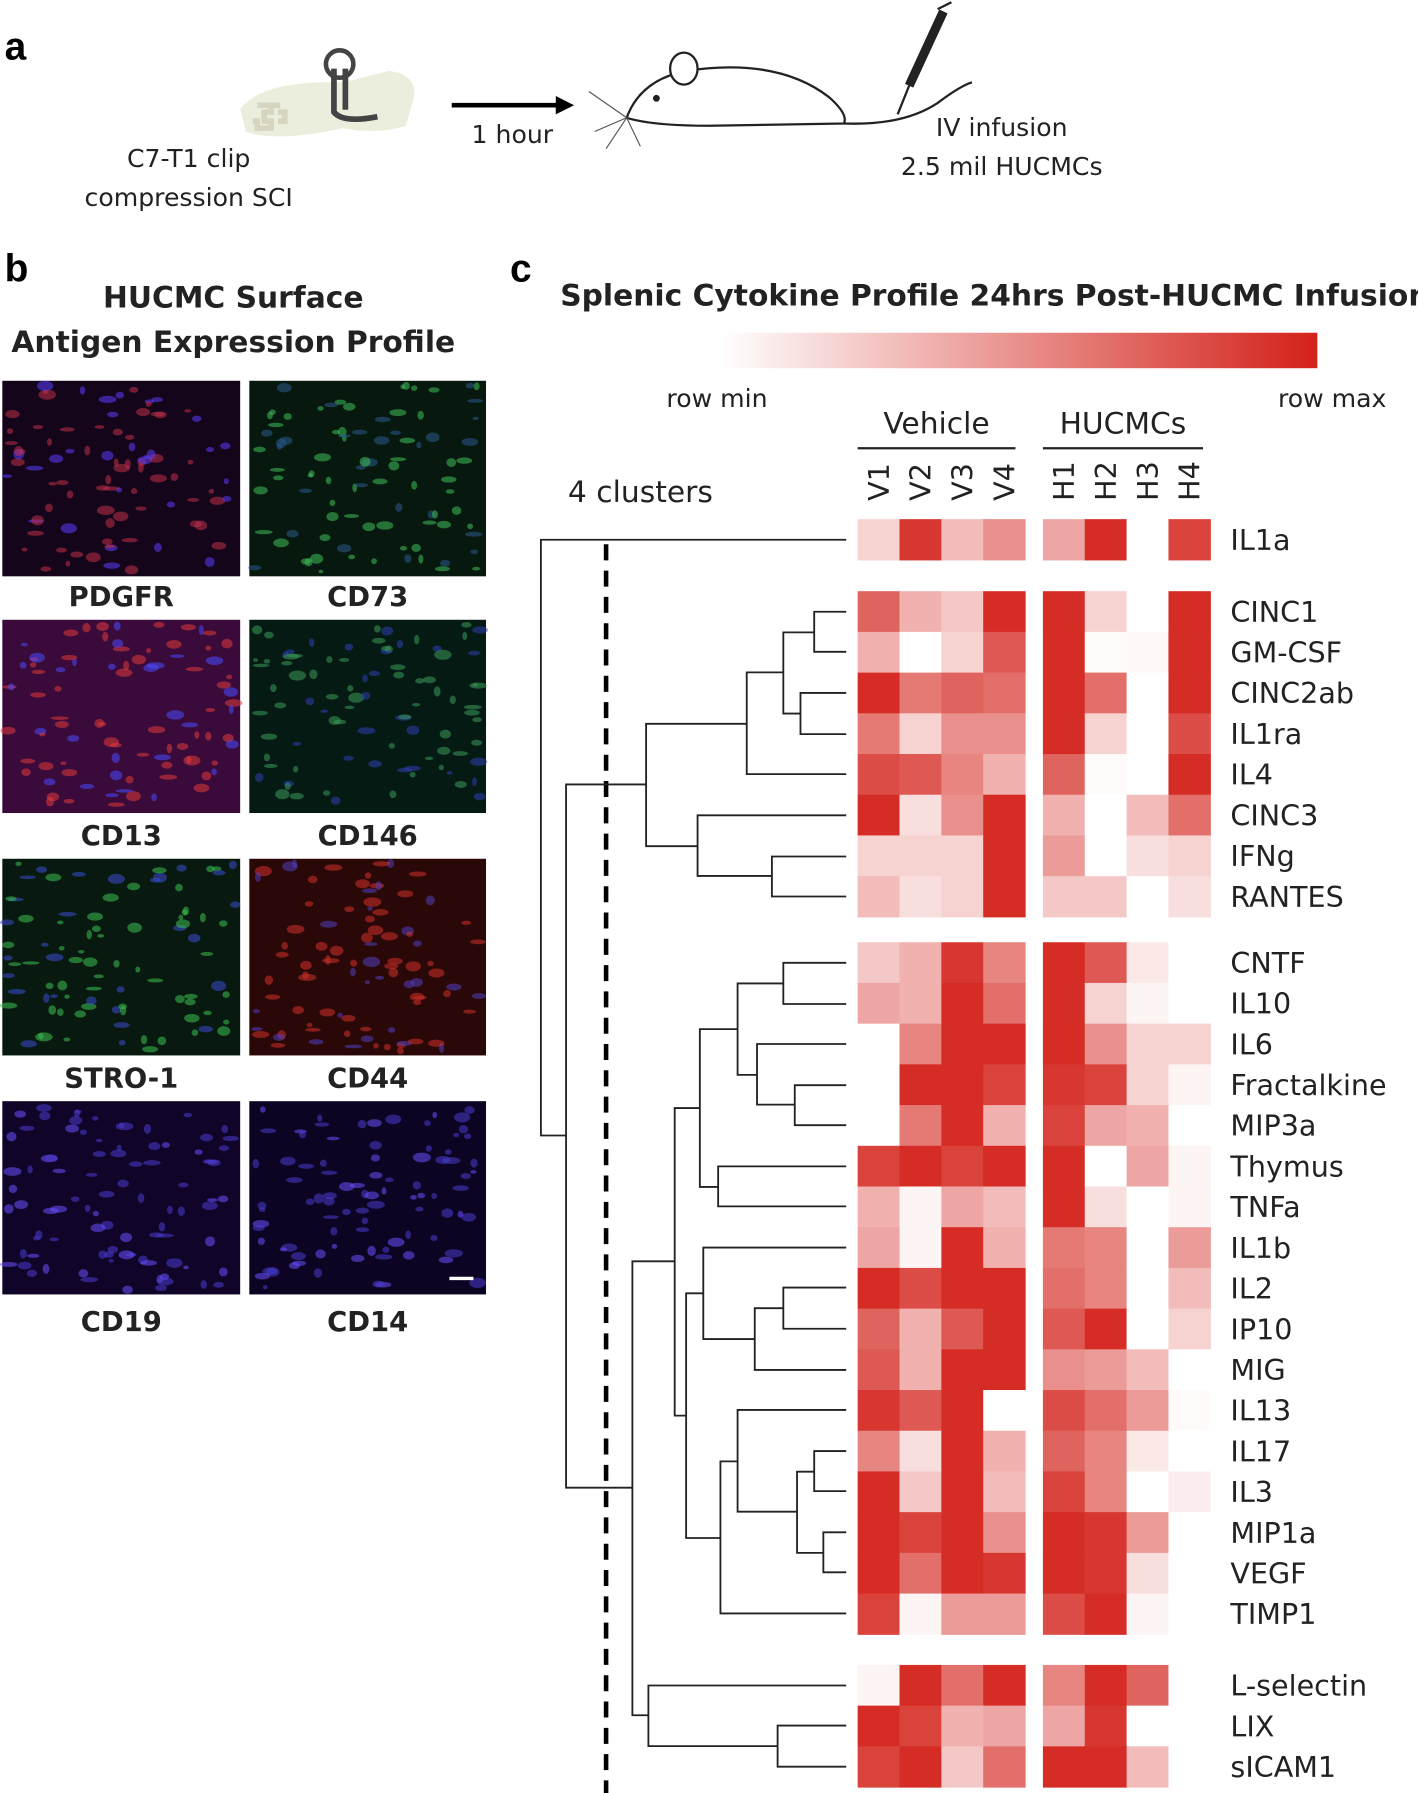 The width and height of the screenshot is (1418, 1793). What do you see at coordinates (614, 120) in the screenshot?
I see `whiskers` at bounding box center [614, 120].